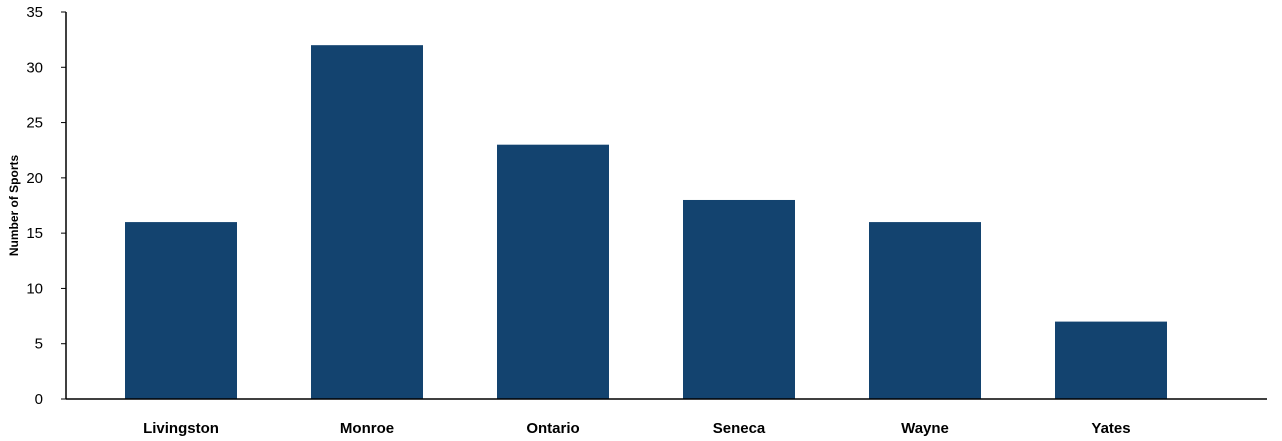 The height and width of the screenshot is (441, 1282). Describe the element at coordinates (181, 428) in the screenshot. I see `x-tick-label: Livingston` at that location.